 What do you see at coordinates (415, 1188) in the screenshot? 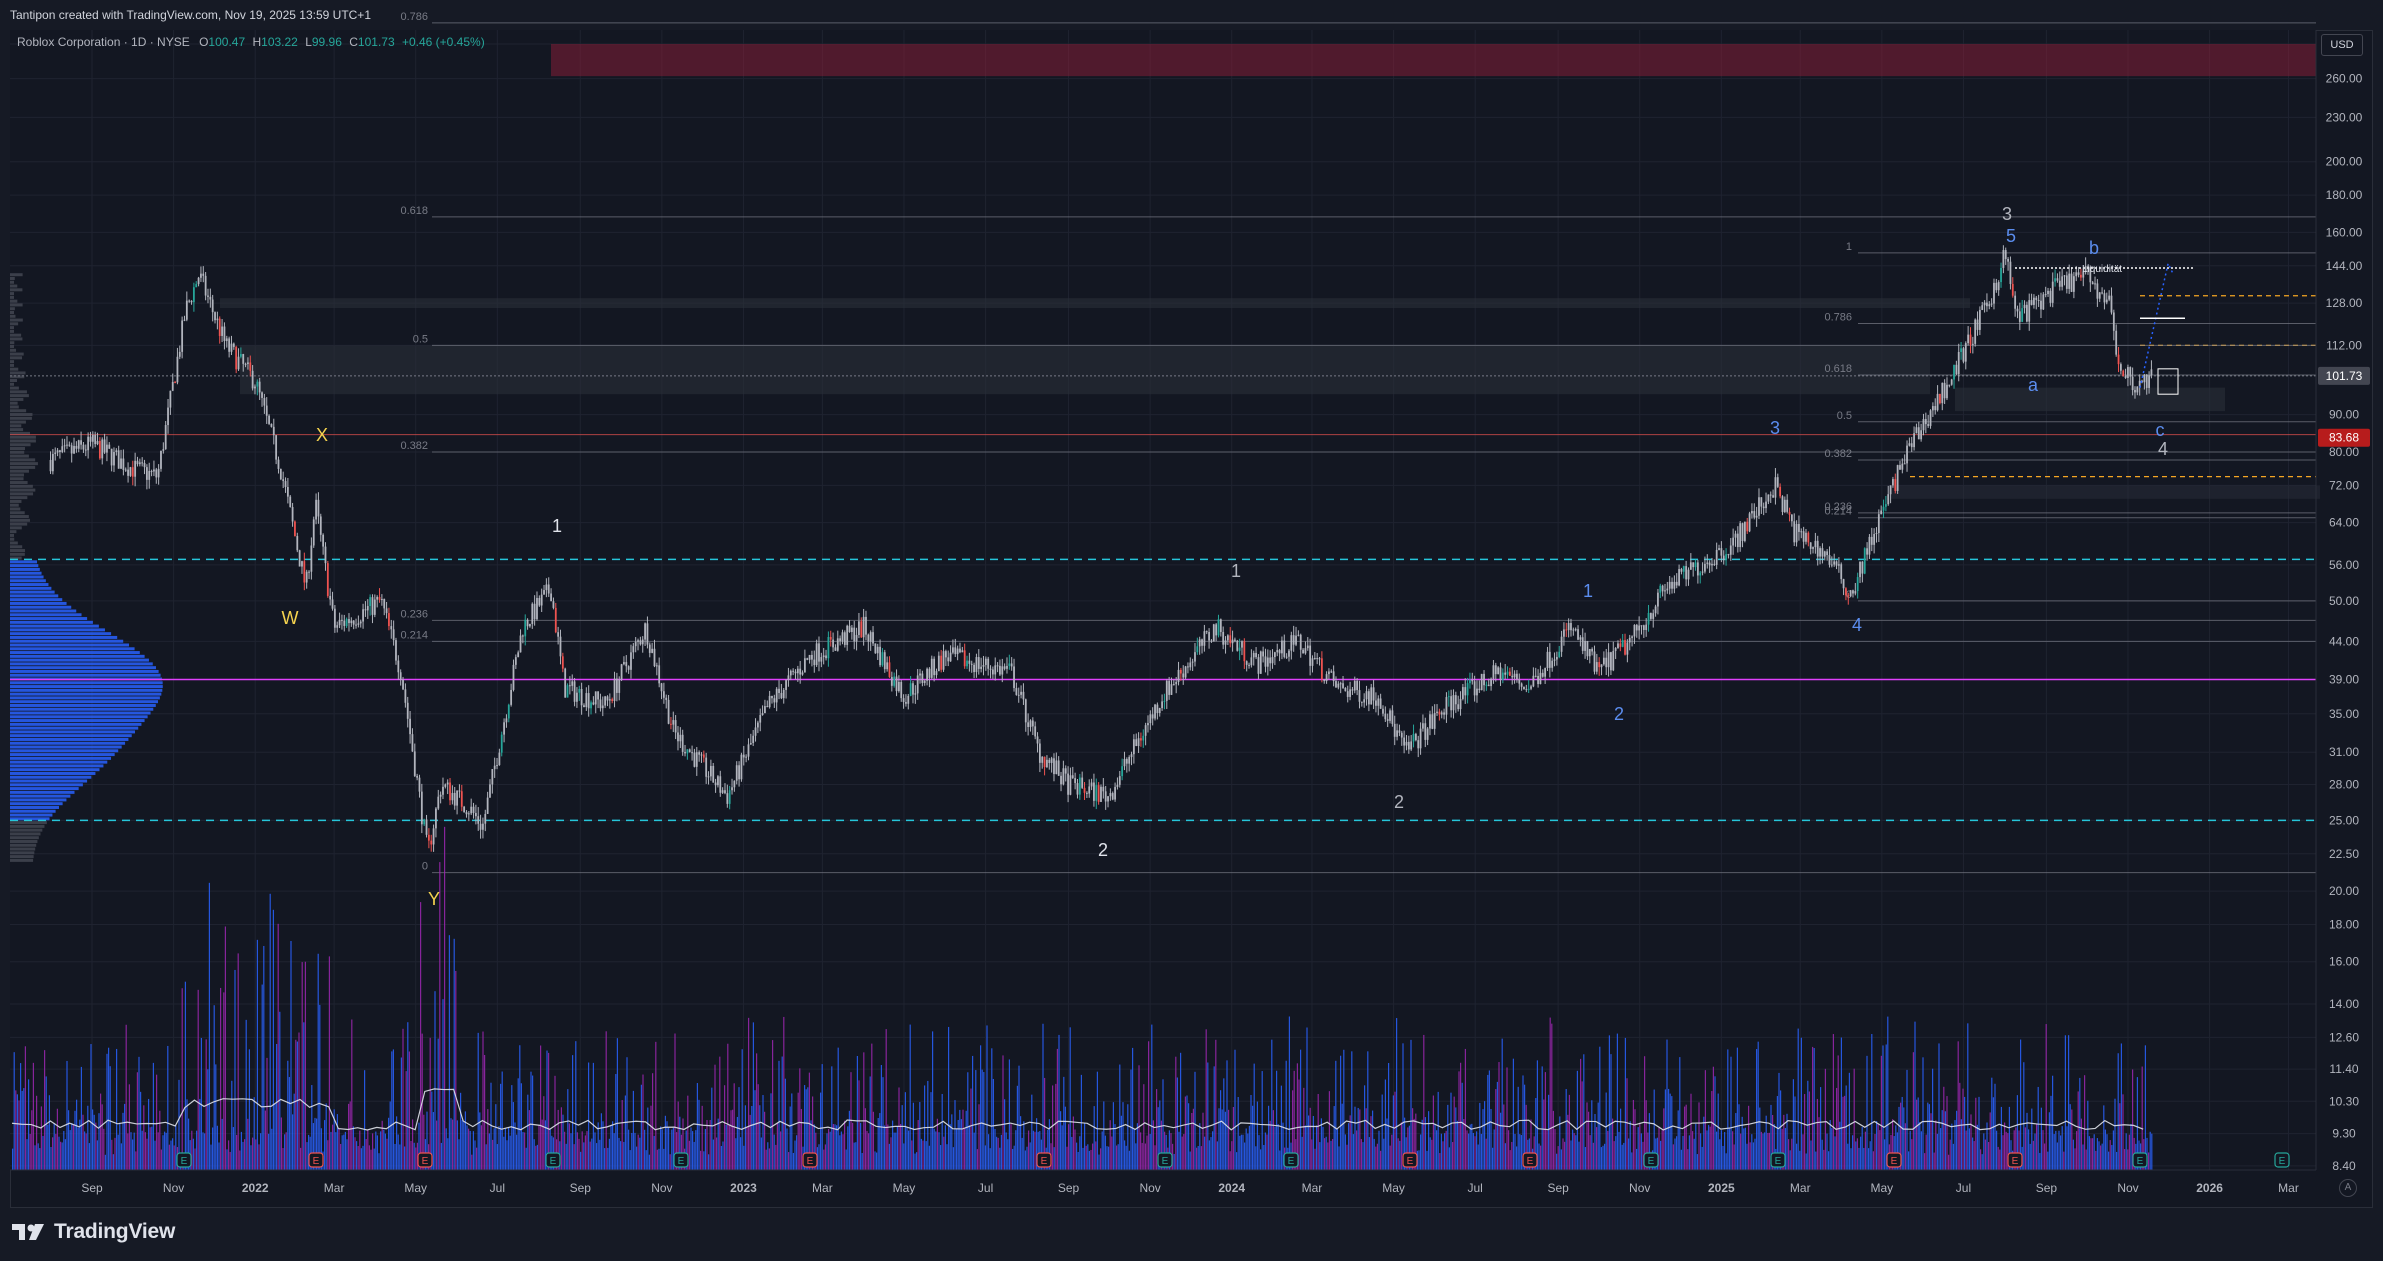
I see `time-tick-label: May` at bounding box center [415, 1188].